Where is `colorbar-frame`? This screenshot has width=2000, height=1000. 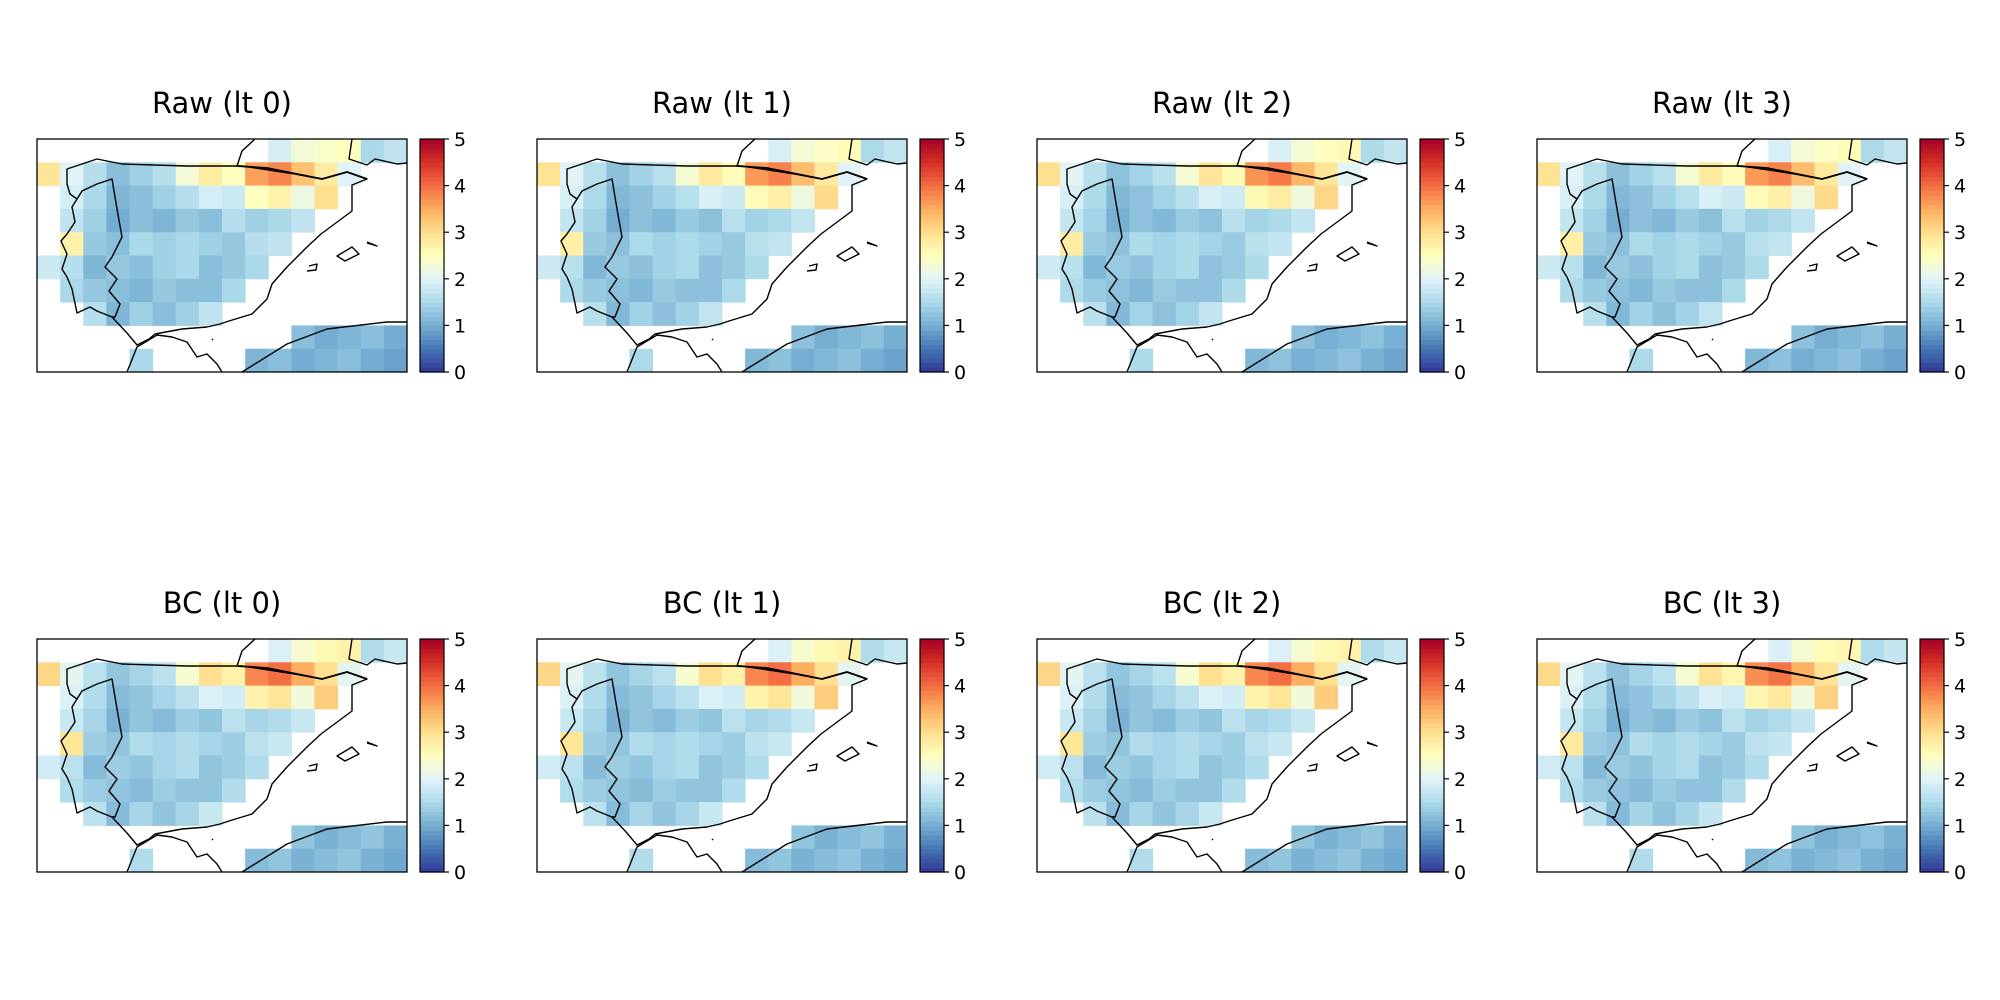 colorbar-frame is located at coordinates (1432, 255).